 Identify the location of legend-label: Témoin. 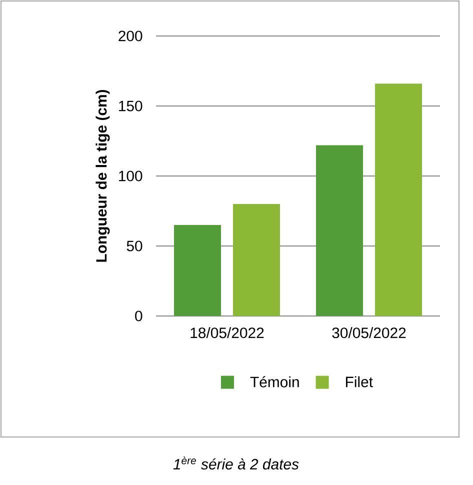
(274, 382).